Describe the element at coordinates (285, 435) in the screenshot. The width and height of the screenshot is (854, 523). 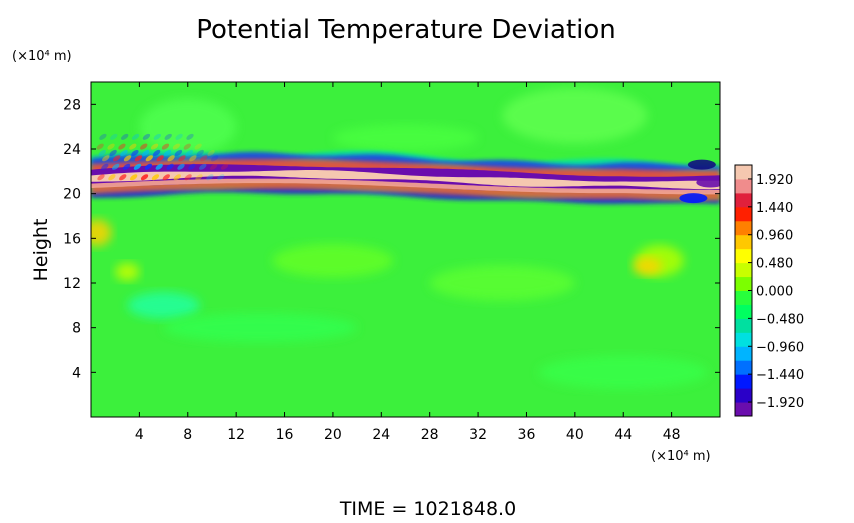
I see `x-tick-label: 16` at that location.